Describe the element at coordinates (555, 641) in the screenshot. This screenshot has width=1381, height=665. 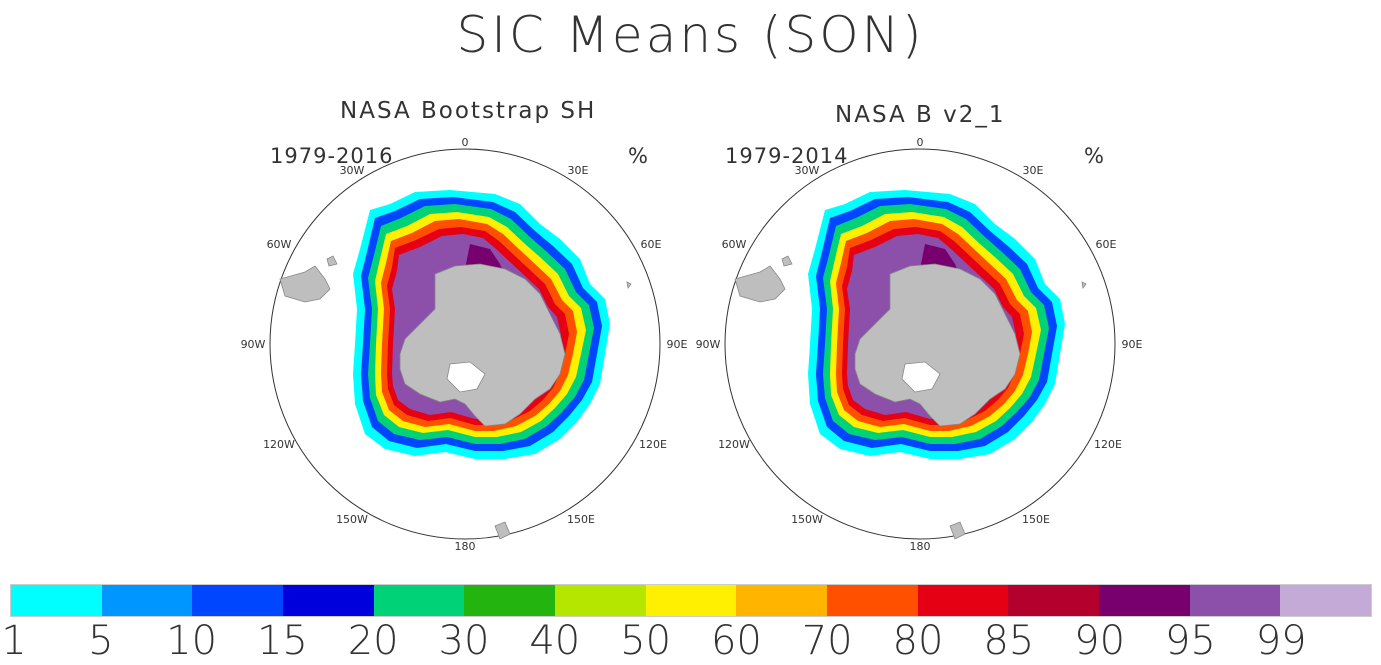
I see `colorbar-label: 40` at that location.